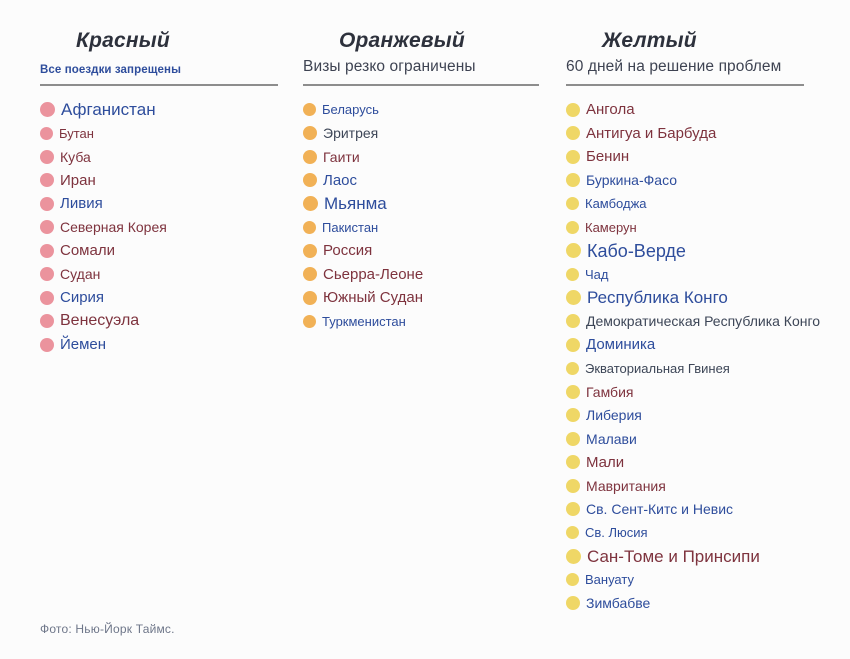 Image resolution: width=850 pixels, height=659 pixels. Describe the element at coordinates (159, 251) in the screenshot. I see `list-item: Сомали` at that location.